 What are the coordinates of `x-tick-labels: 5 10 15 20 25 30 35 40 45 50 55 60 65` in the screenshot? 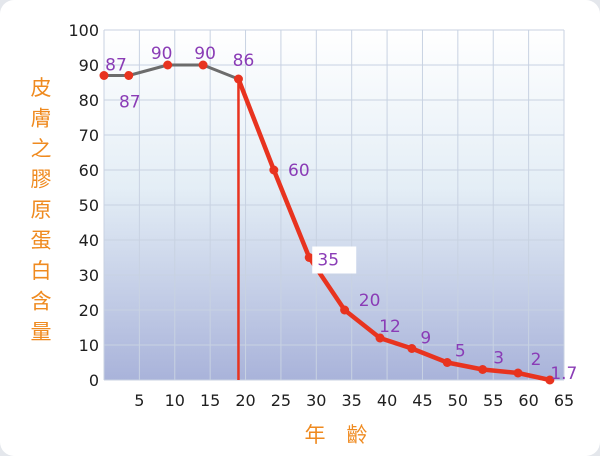 It's located at (354, 400).